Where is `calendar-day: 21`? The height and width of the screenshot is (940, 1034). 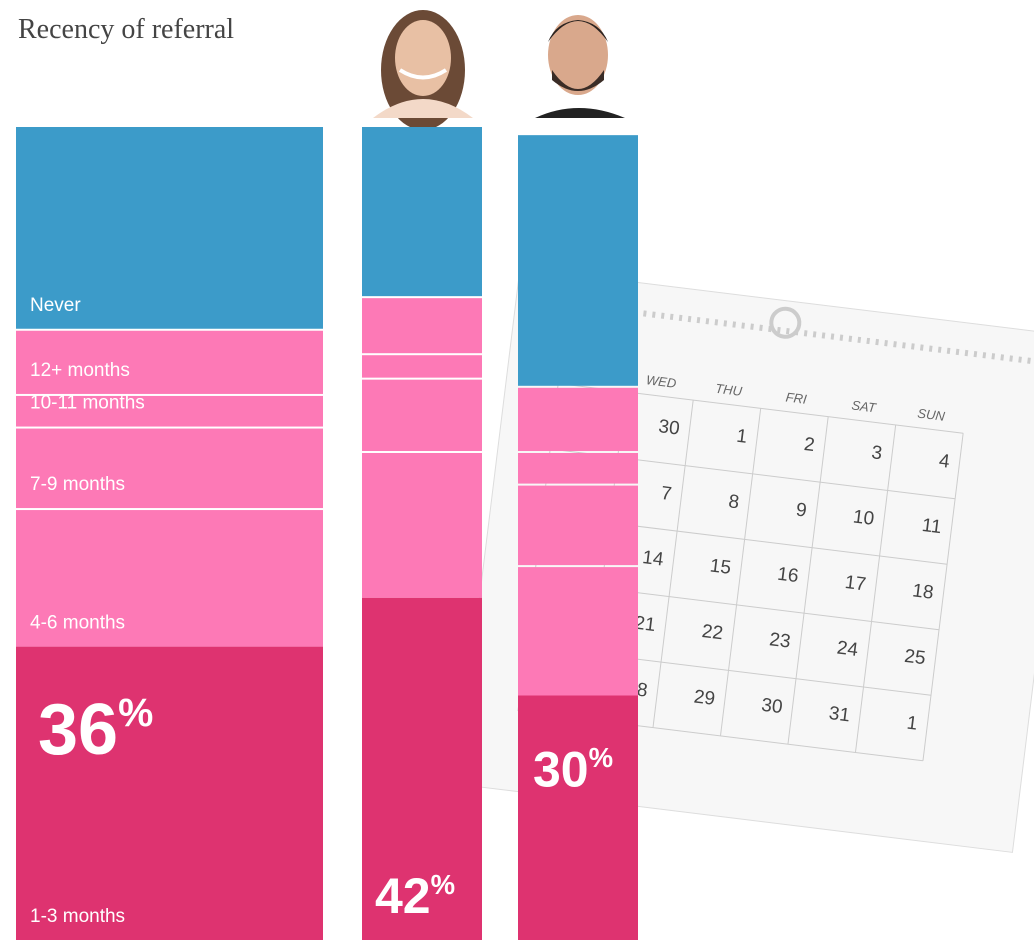
calendar-day: 21 is located at coordinates (645, 624).